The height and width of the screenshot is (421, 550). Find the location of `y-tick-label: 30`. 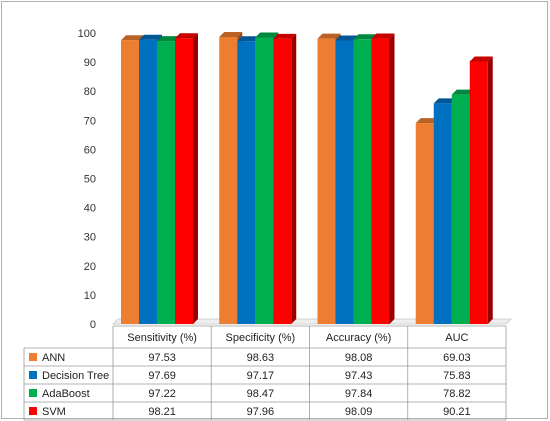

y-tick-label: 30 is located at coordinates (90, 238).